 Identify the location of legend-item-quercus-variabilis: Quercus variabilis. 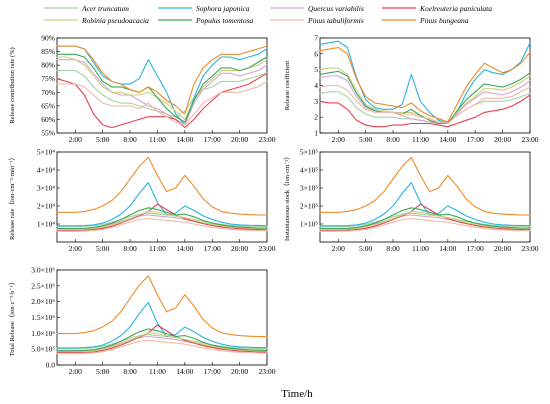
(317, 8).